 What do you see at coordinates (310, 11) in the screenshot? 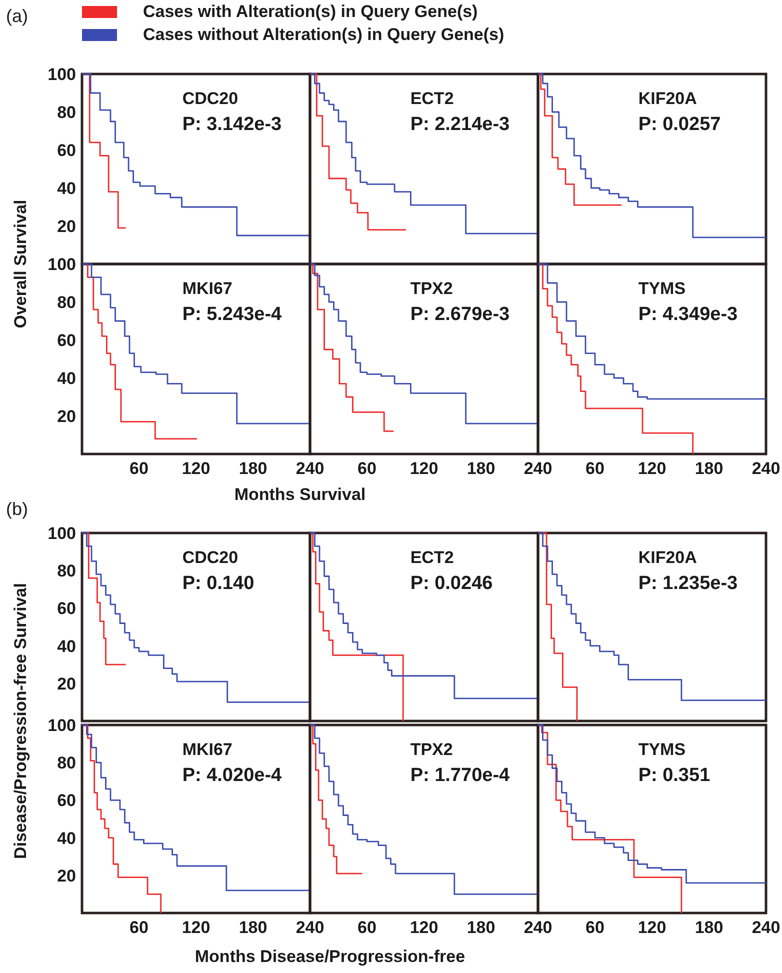
I see `legend-label: Cases with Alteration(s) in Query Gene(s)` at bounding box center [310, 11].